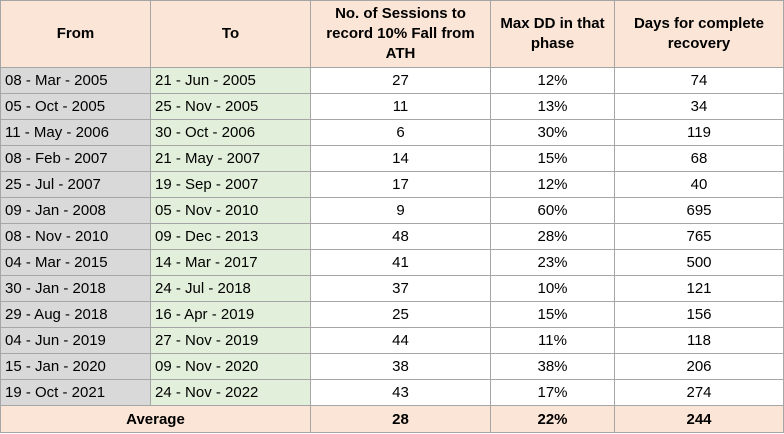 This screenshot has height=434, width=784. I want to click on from-date-cell: 04 - Jun - 2019, so click(75, 340).